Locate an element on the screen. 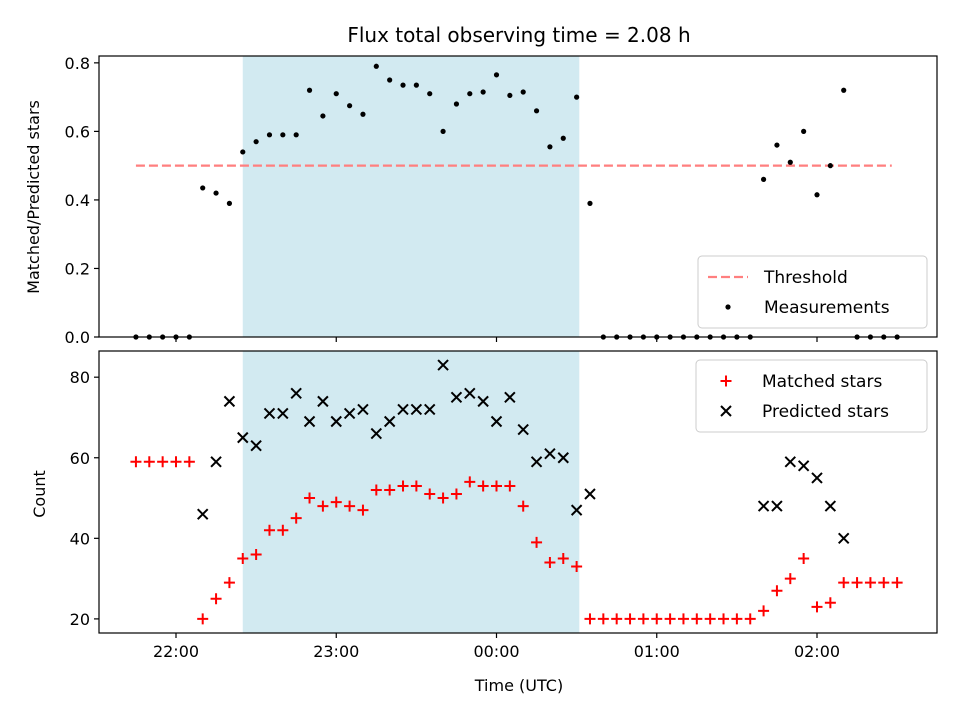 The image size is (960, 720). y-tick-label: 0.6 is located at coordinates (77, 131).